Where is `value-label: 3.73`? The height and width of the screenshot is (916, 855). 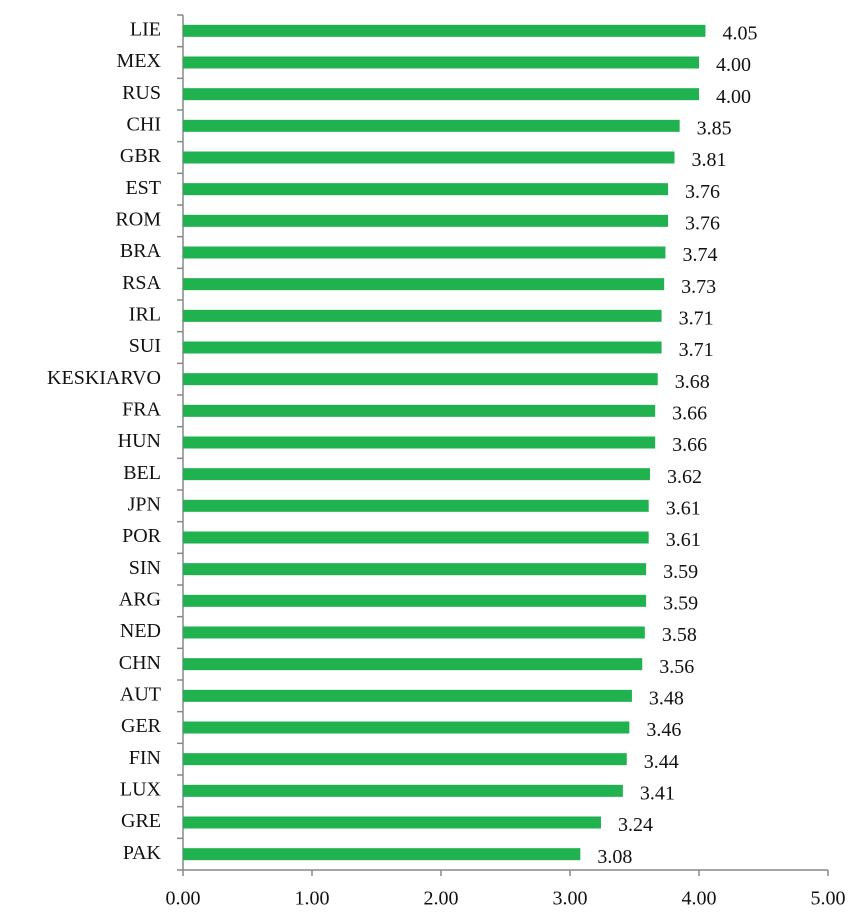 value-label: 3.73 is located at coordinates (698, 287).